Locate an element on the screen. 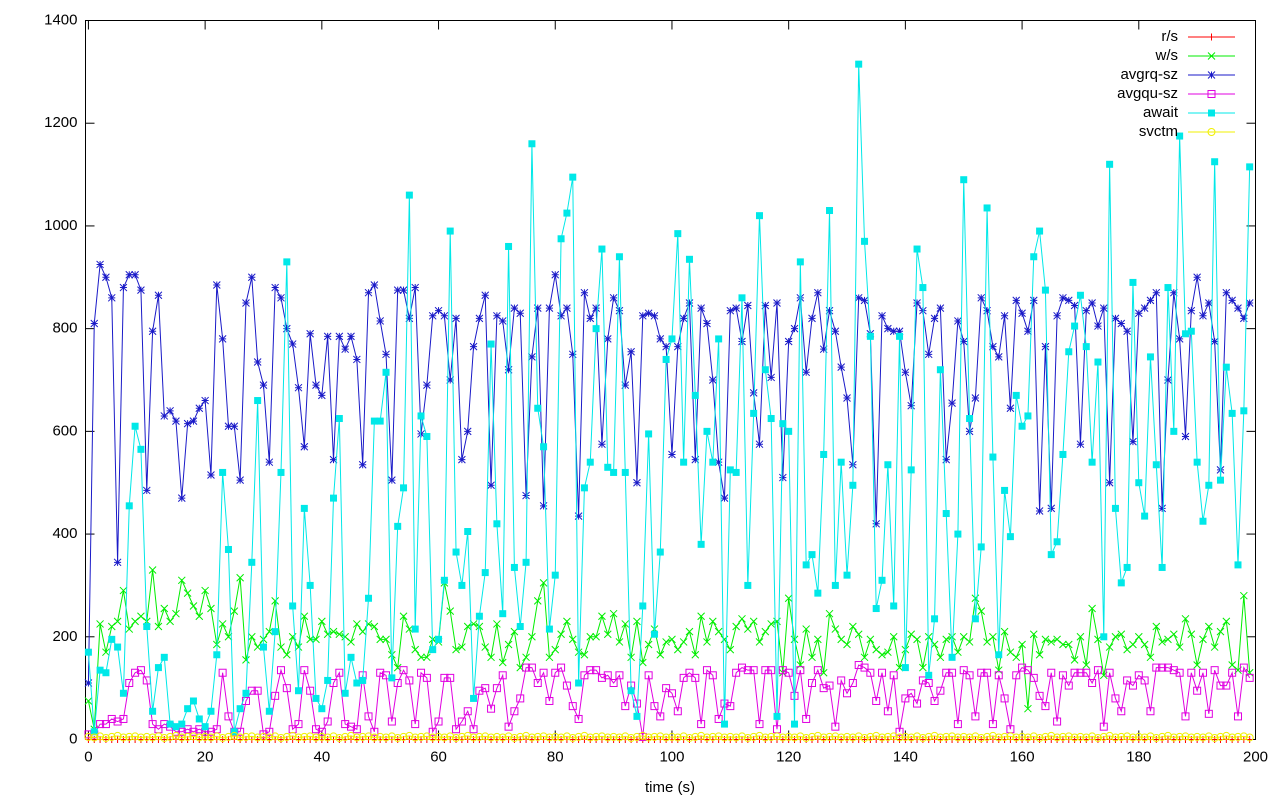 The width and height of the screenshot is (1280, 805). x-tick-label: 160 is located at coordinates (1022, 756).